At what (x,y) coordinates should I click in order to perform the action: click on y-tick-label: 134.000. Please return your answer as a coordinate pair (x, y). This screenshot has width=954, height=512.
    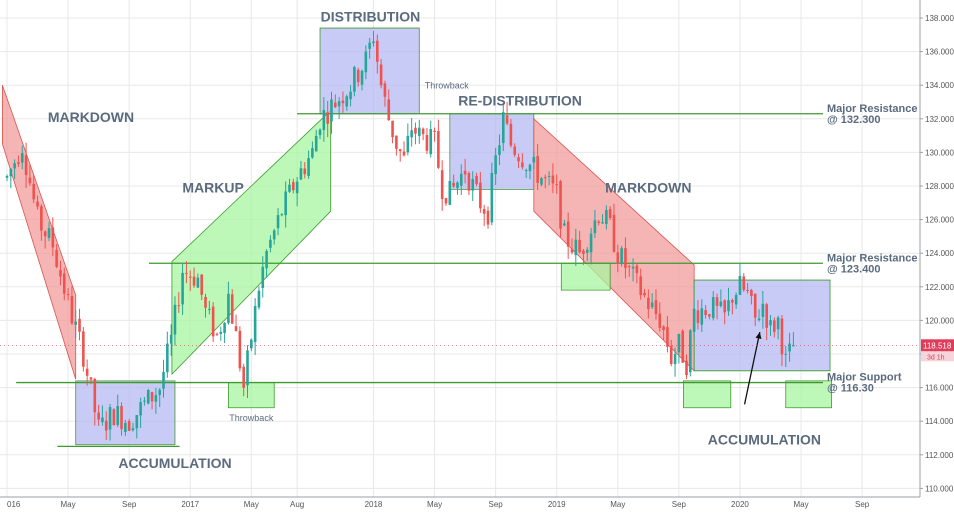
    Looking at the image, I should click on (939, 85).